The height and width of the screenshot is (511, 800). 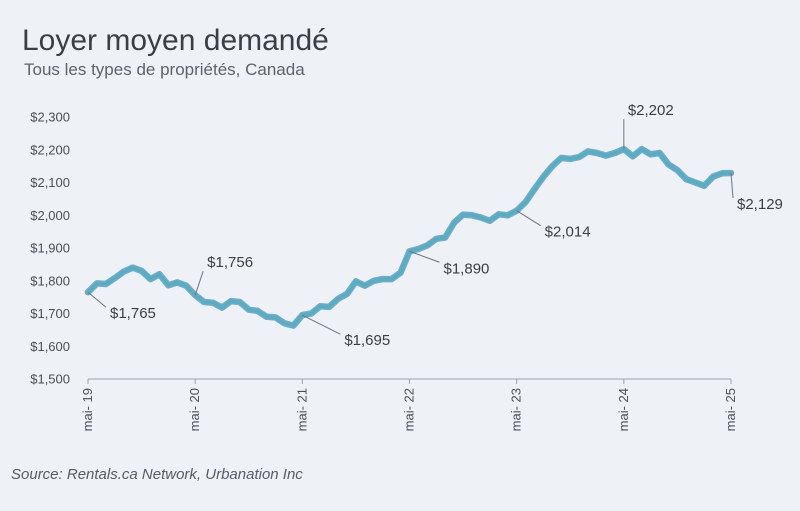 What do you see at coordinates (50, 215) in the screenshot?
I see `y-tick-label: $2,000` at bounding box center [50, 215].